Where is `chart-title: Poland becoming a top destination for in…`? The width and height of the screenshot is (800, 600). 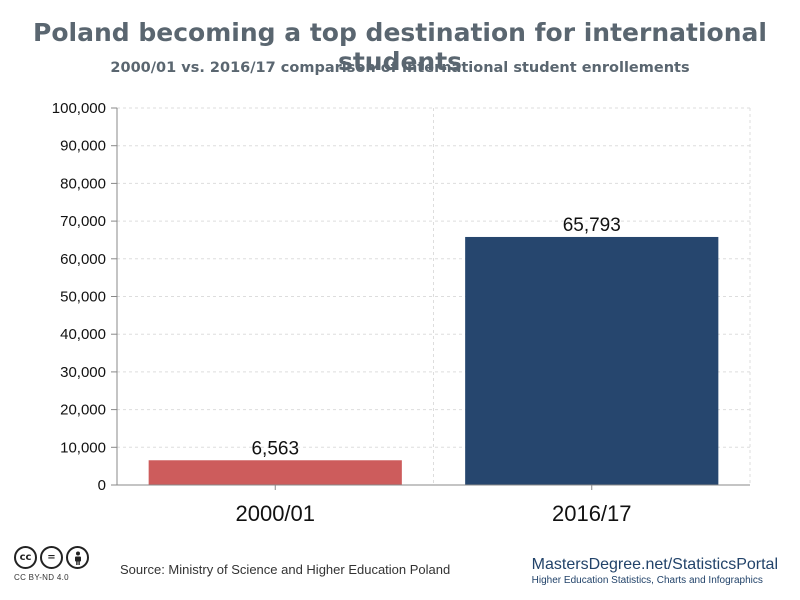
chart-title: Poland becoming a top destination for in… is located at coordinates (400, 47).